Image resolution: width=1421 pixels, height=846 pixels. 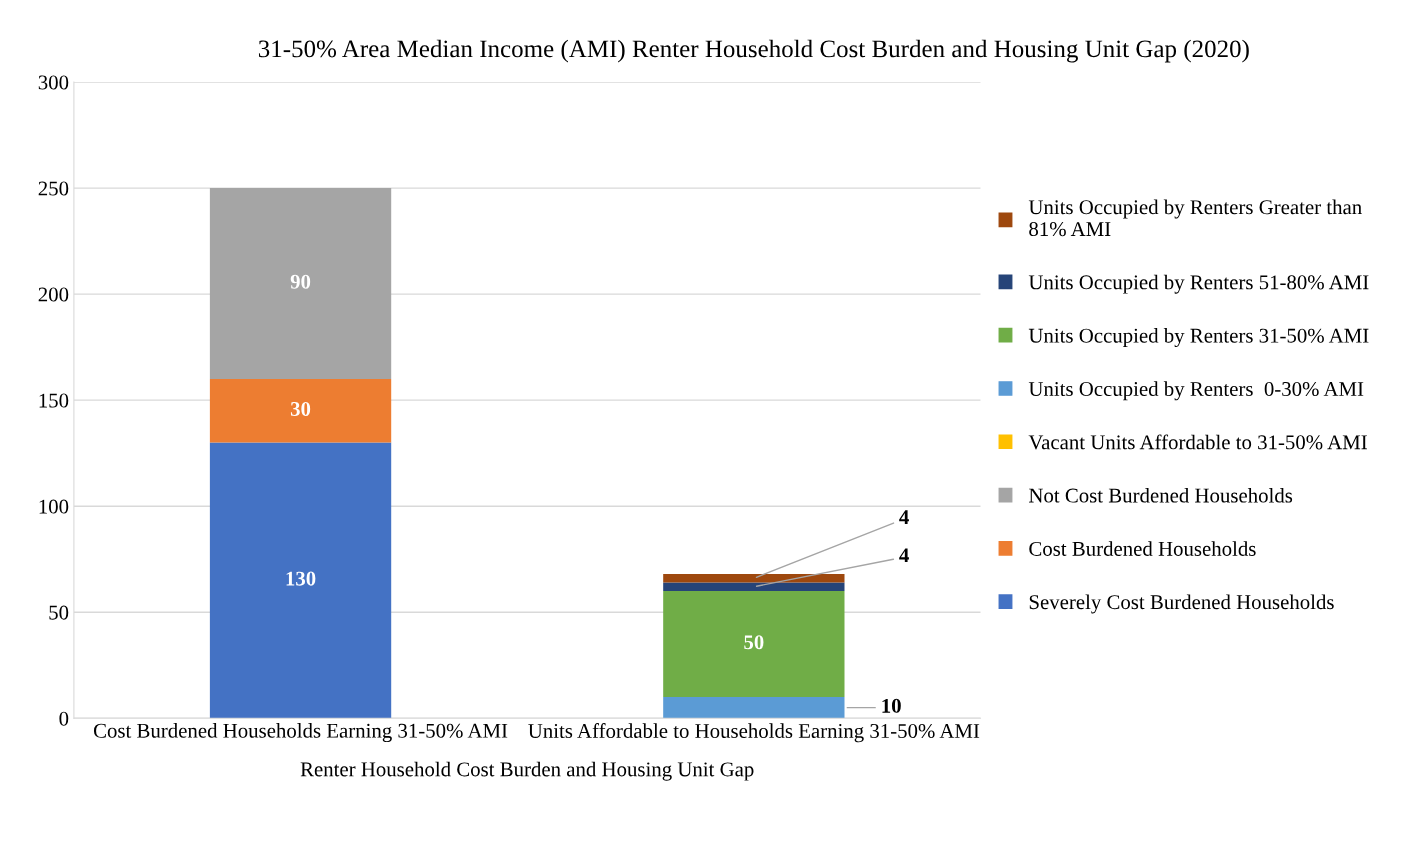 What do you see at coordinates (54, 400) in the screenshot?
I see `y-tick-label: 150` at bounding box center [54, 400].